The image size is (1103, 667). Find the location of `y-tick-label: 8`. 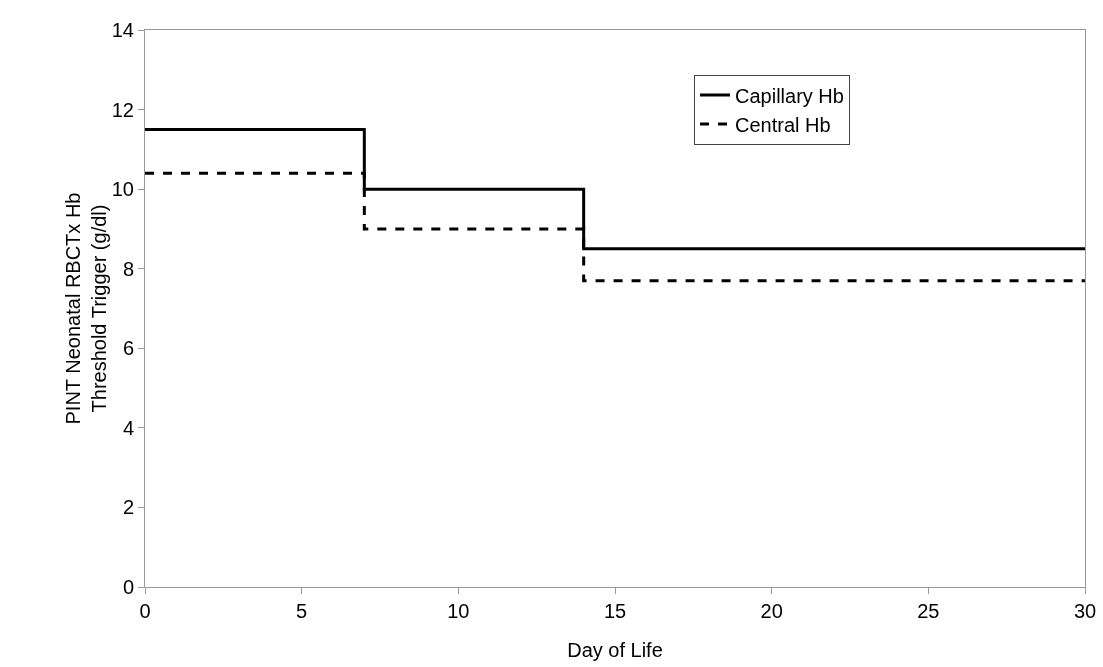

y-tick-label: 8 is located at coordinates (128, 268).